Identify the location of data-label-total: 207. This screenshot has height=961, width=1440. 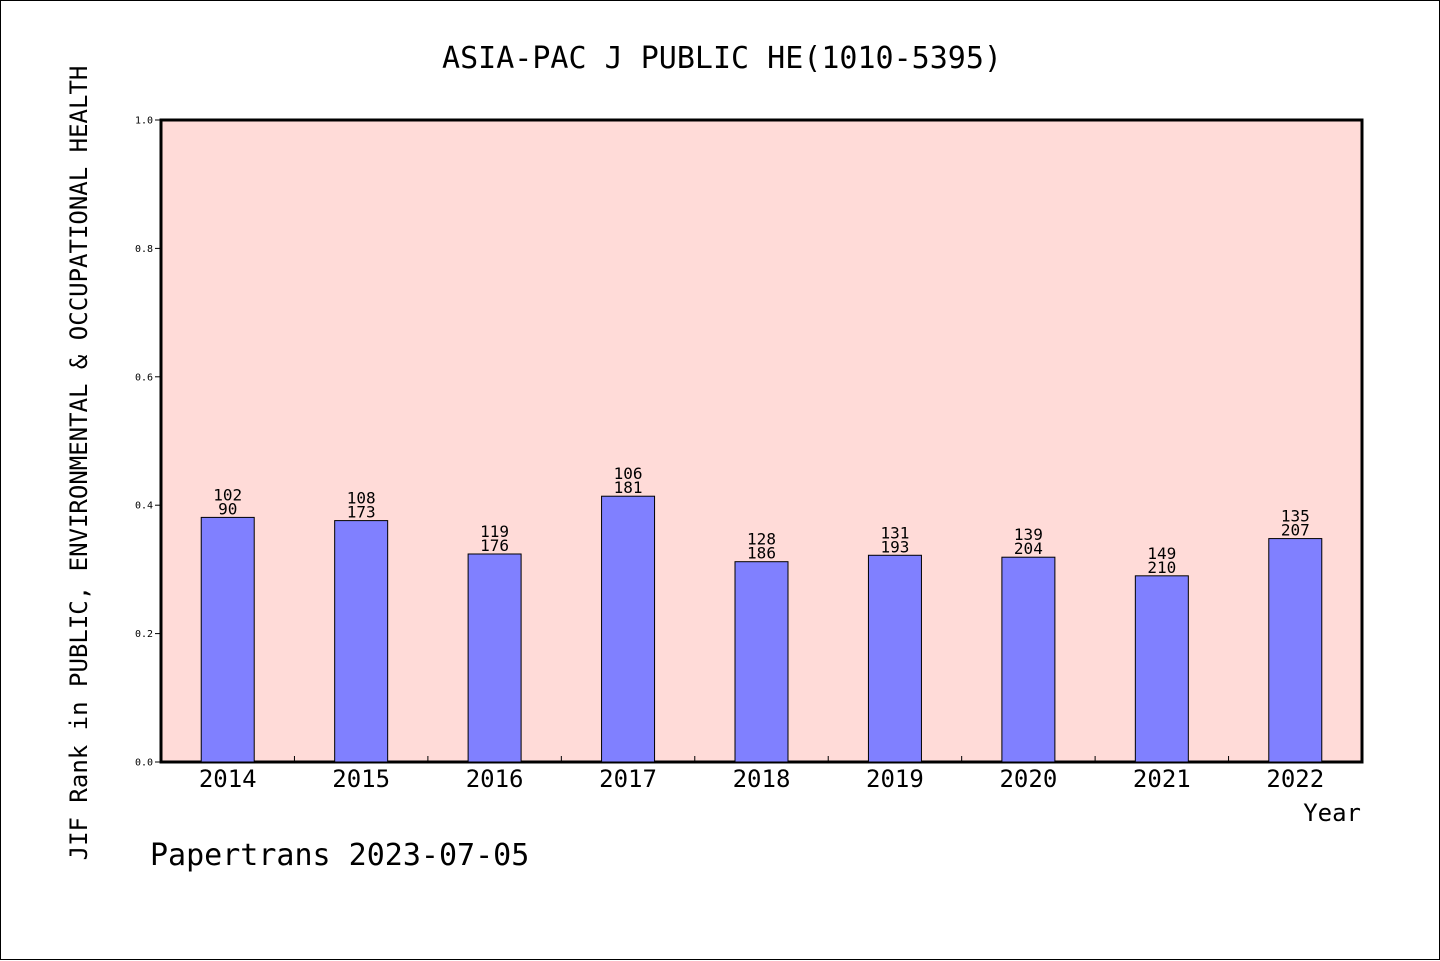
(1295, 530).